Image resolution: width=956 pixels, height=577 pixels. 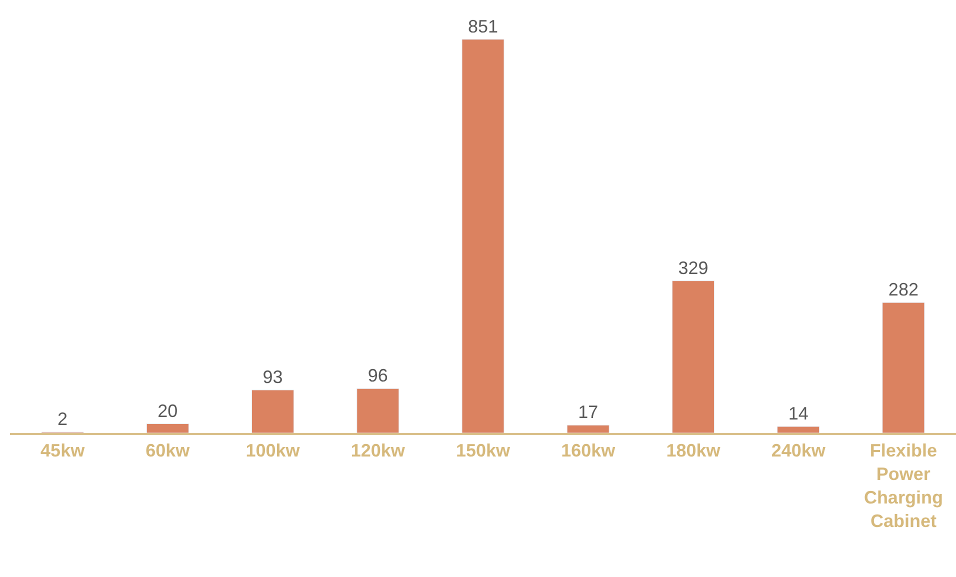 I want to click on x-tick-label: 160kw, so click(x=588, y=450).